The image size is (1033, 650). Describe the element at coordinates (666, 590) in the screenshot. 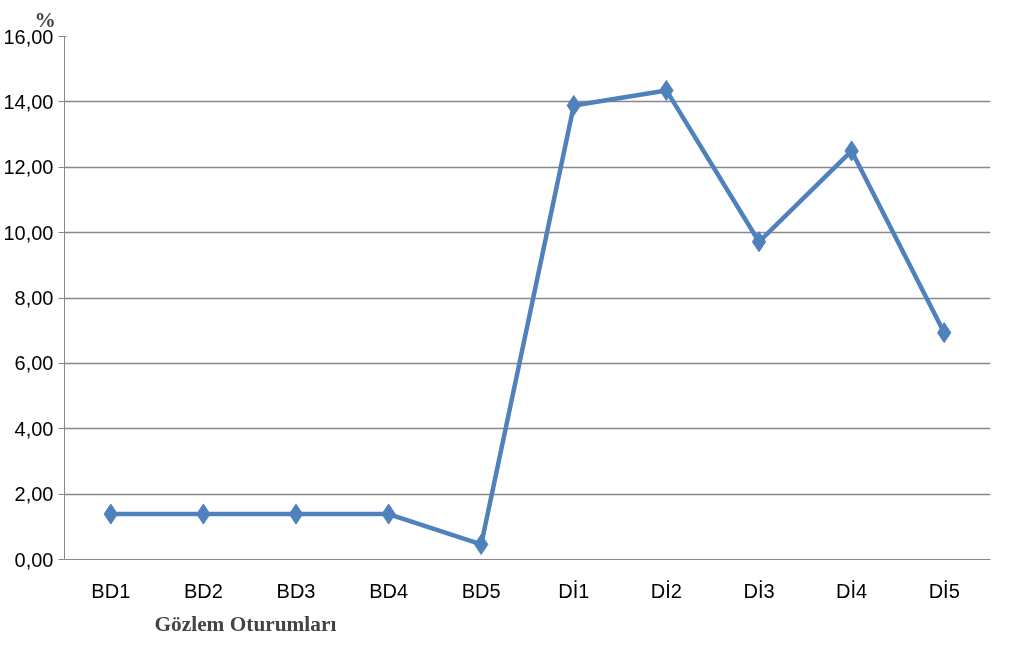

I see `x-tick-label: Dİ2` at that location.